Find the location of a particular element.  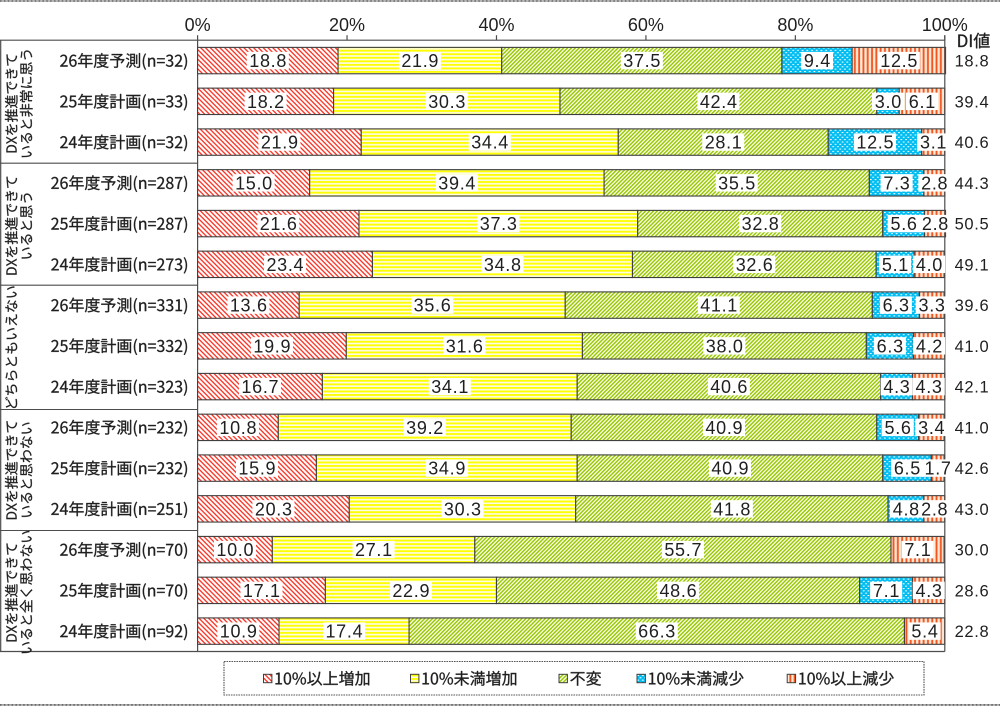

svg-text: 23.4 is located at coordinates (285, 265).